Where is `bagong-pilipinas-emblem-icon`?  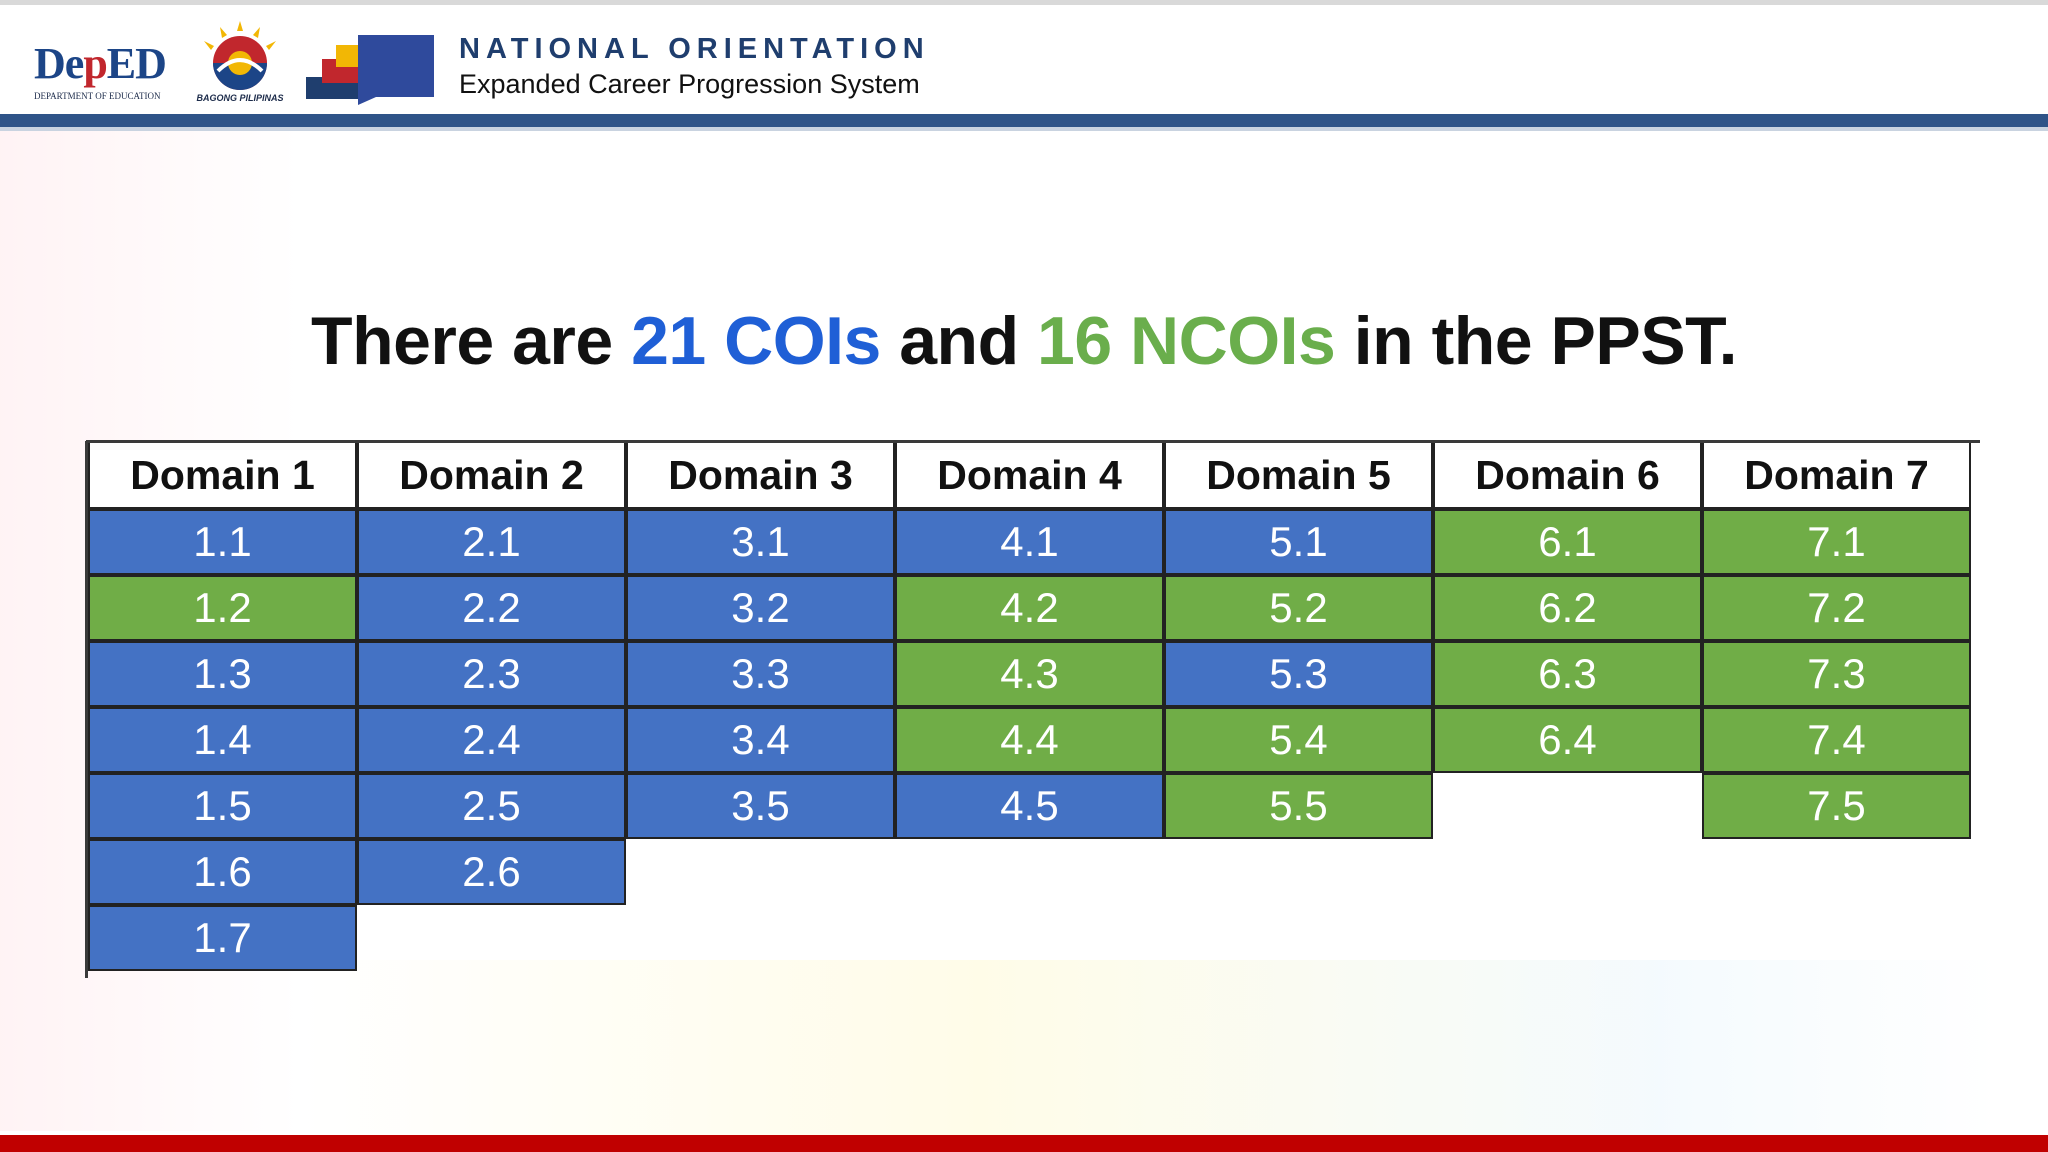
bagong-pilipinas-emblem-icon is located at coordinates (240, 55).